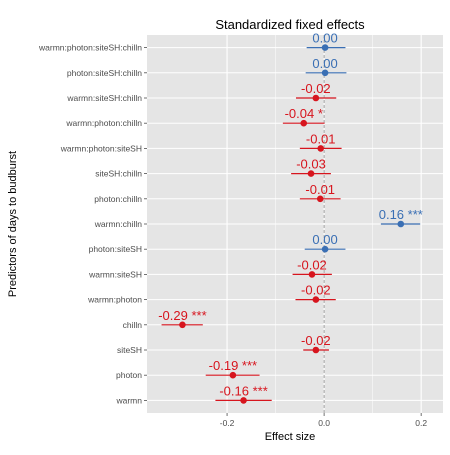 The height and width of the screenshot is (455, 450). I want to click on chart-title: Standardized fixed effects, so click(290, 24).